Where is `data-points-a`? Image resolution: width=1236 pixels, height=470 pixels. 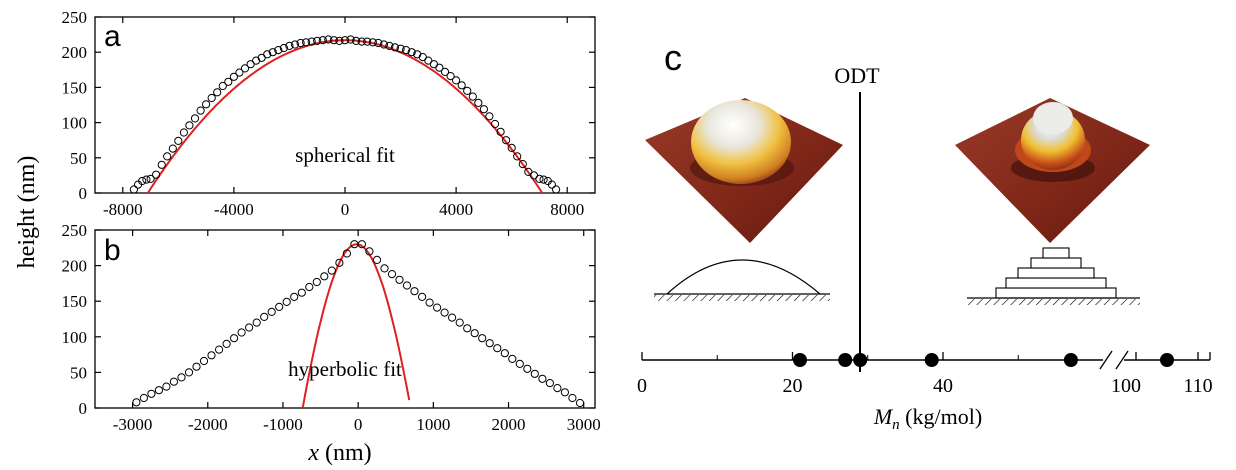 data-points-a is located at coordinates (345, 114).